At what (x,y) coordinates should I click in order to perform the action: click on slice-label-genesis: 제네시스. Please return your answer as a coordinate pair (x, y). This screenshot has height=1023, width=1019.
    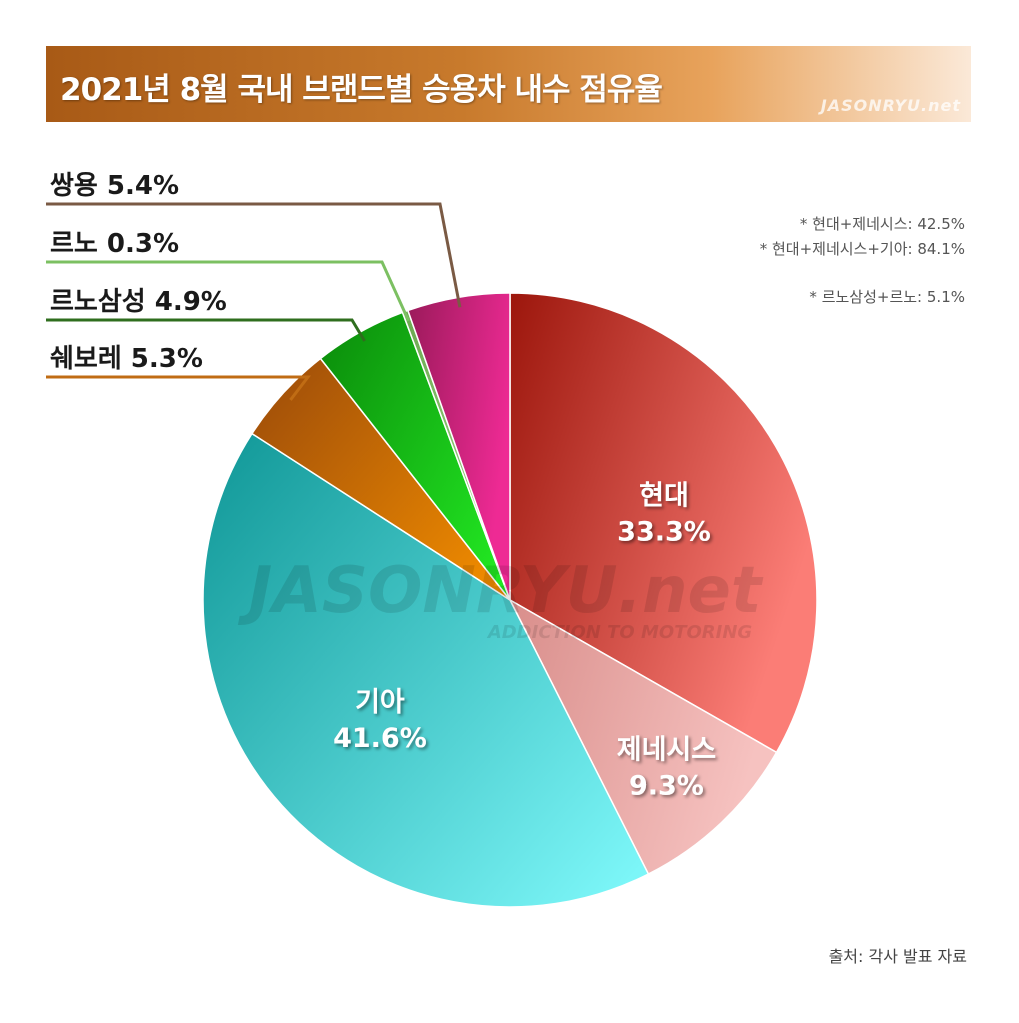
    Looking at the image, I should click on (666, 750).